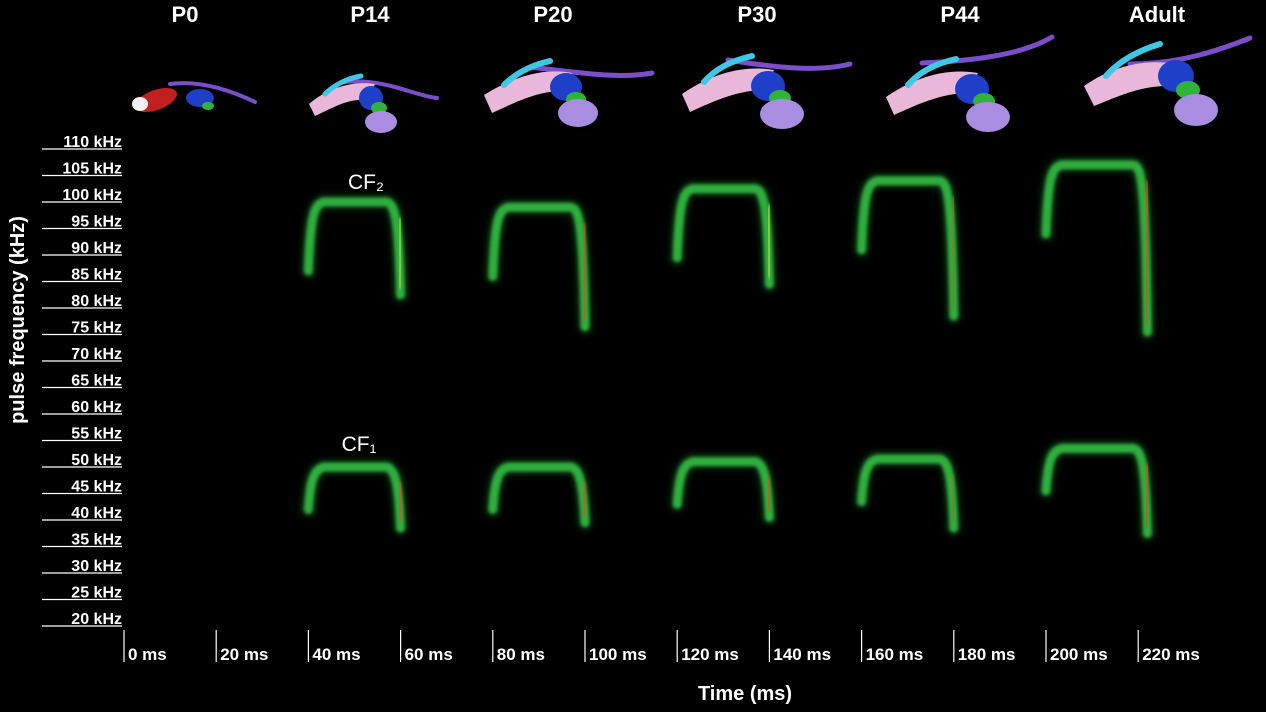 The image size is (1266, 712). Describe the element at coordinates (96, 407) in the screenshot. I see `y-tick-label: 60 kHz` at that location.